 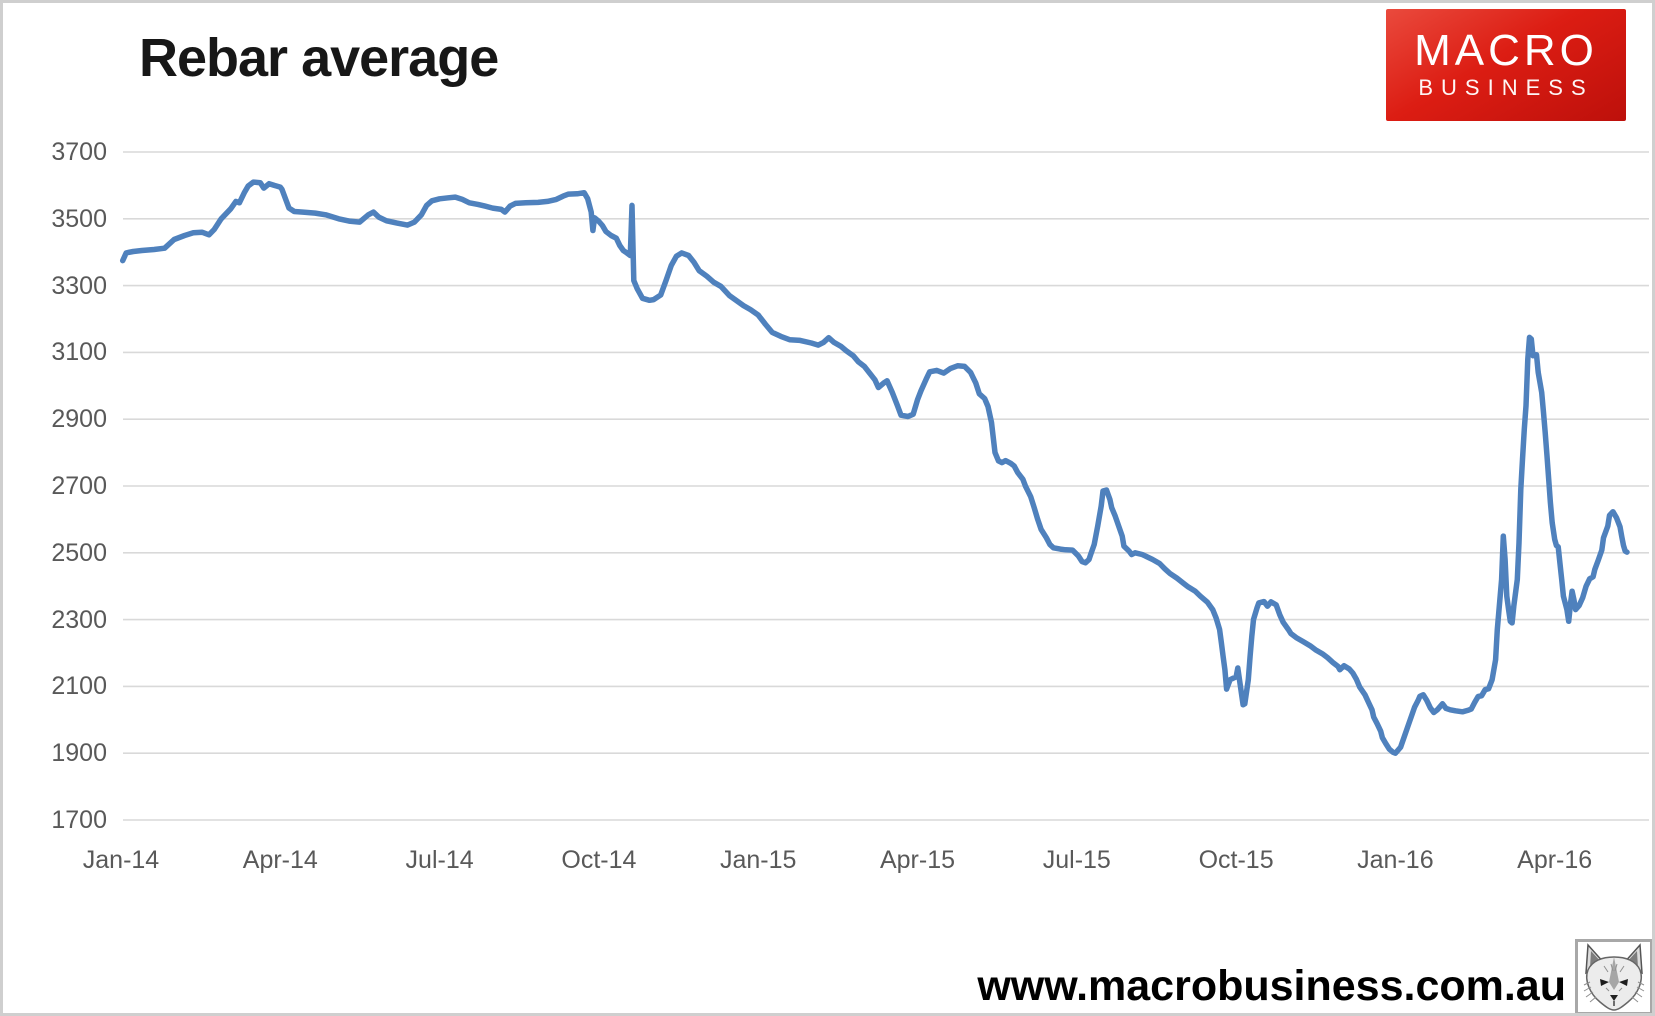 I want to click on x-axis-tick-label: Jan-16, so click(x=1395, y=860).